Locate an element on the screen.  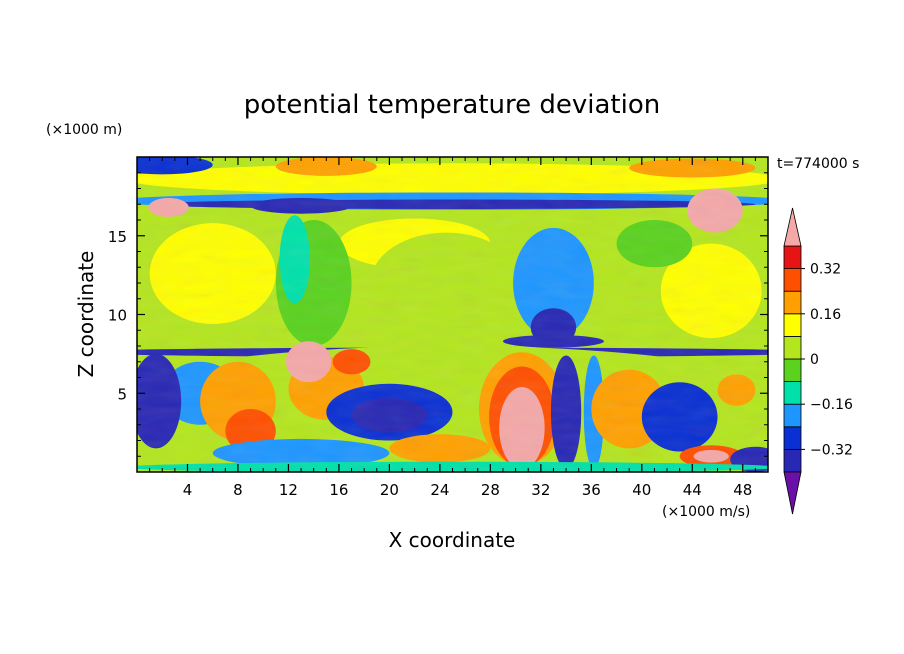
x-tick-label: 40 is located at coordinates (641, 490).